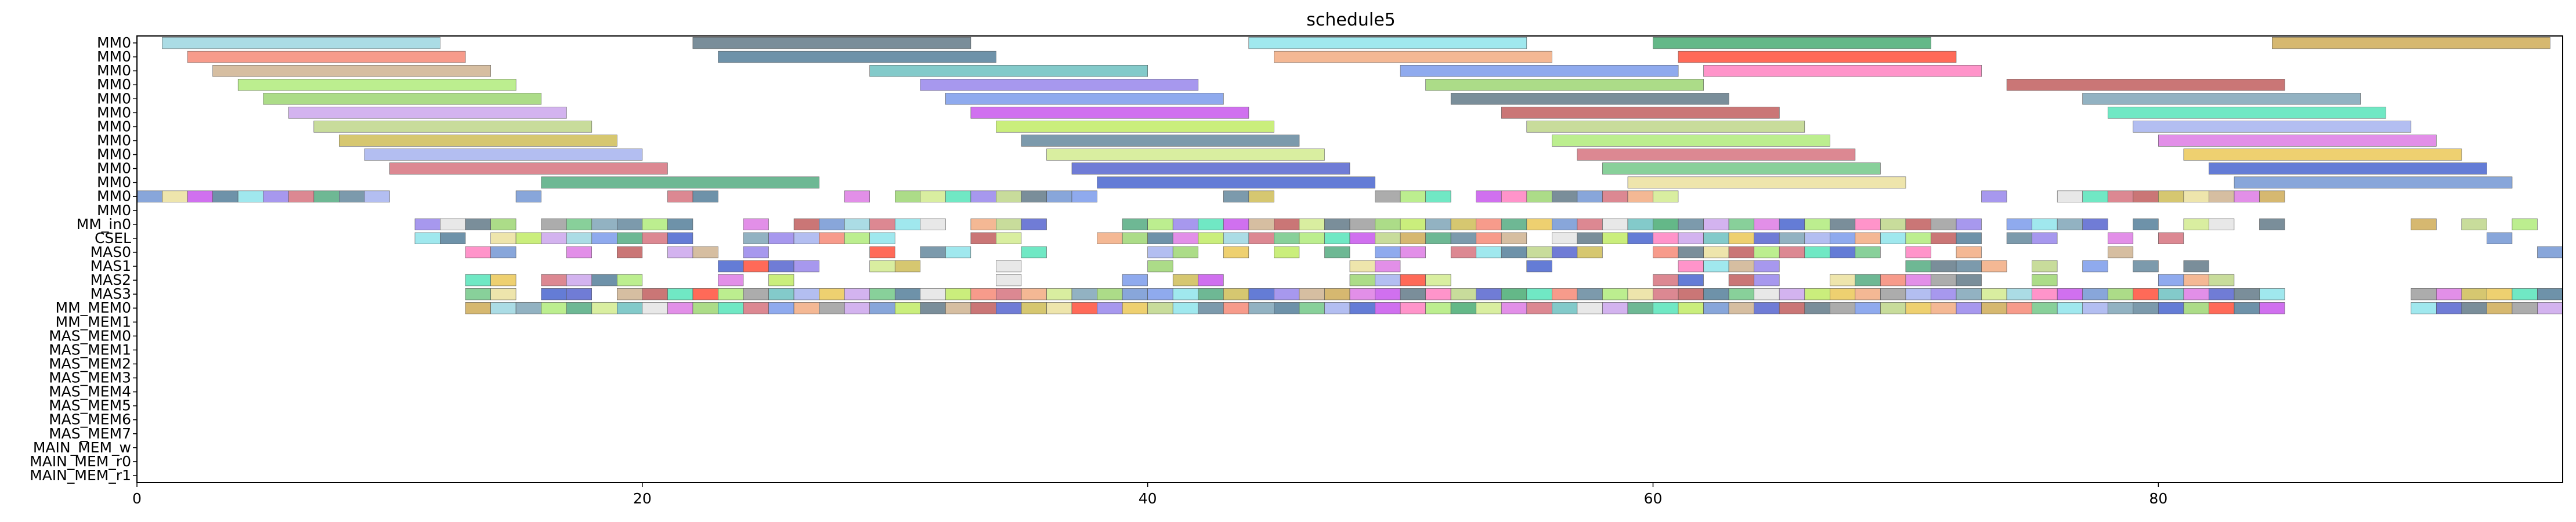 This screenshot has height=522, width=2576. What do you see at coordinates (93, 307) in the screenshot?
I see `y-tick-label: MM_MEM0` at bounding box center [93, 307].